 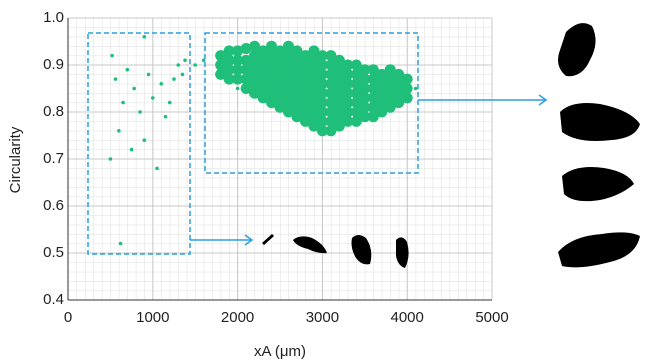 What do you see at coordinates (53, 252) in the screenshot?
I see `y-tick-label: 0.5` at bounding box center [53, 252].